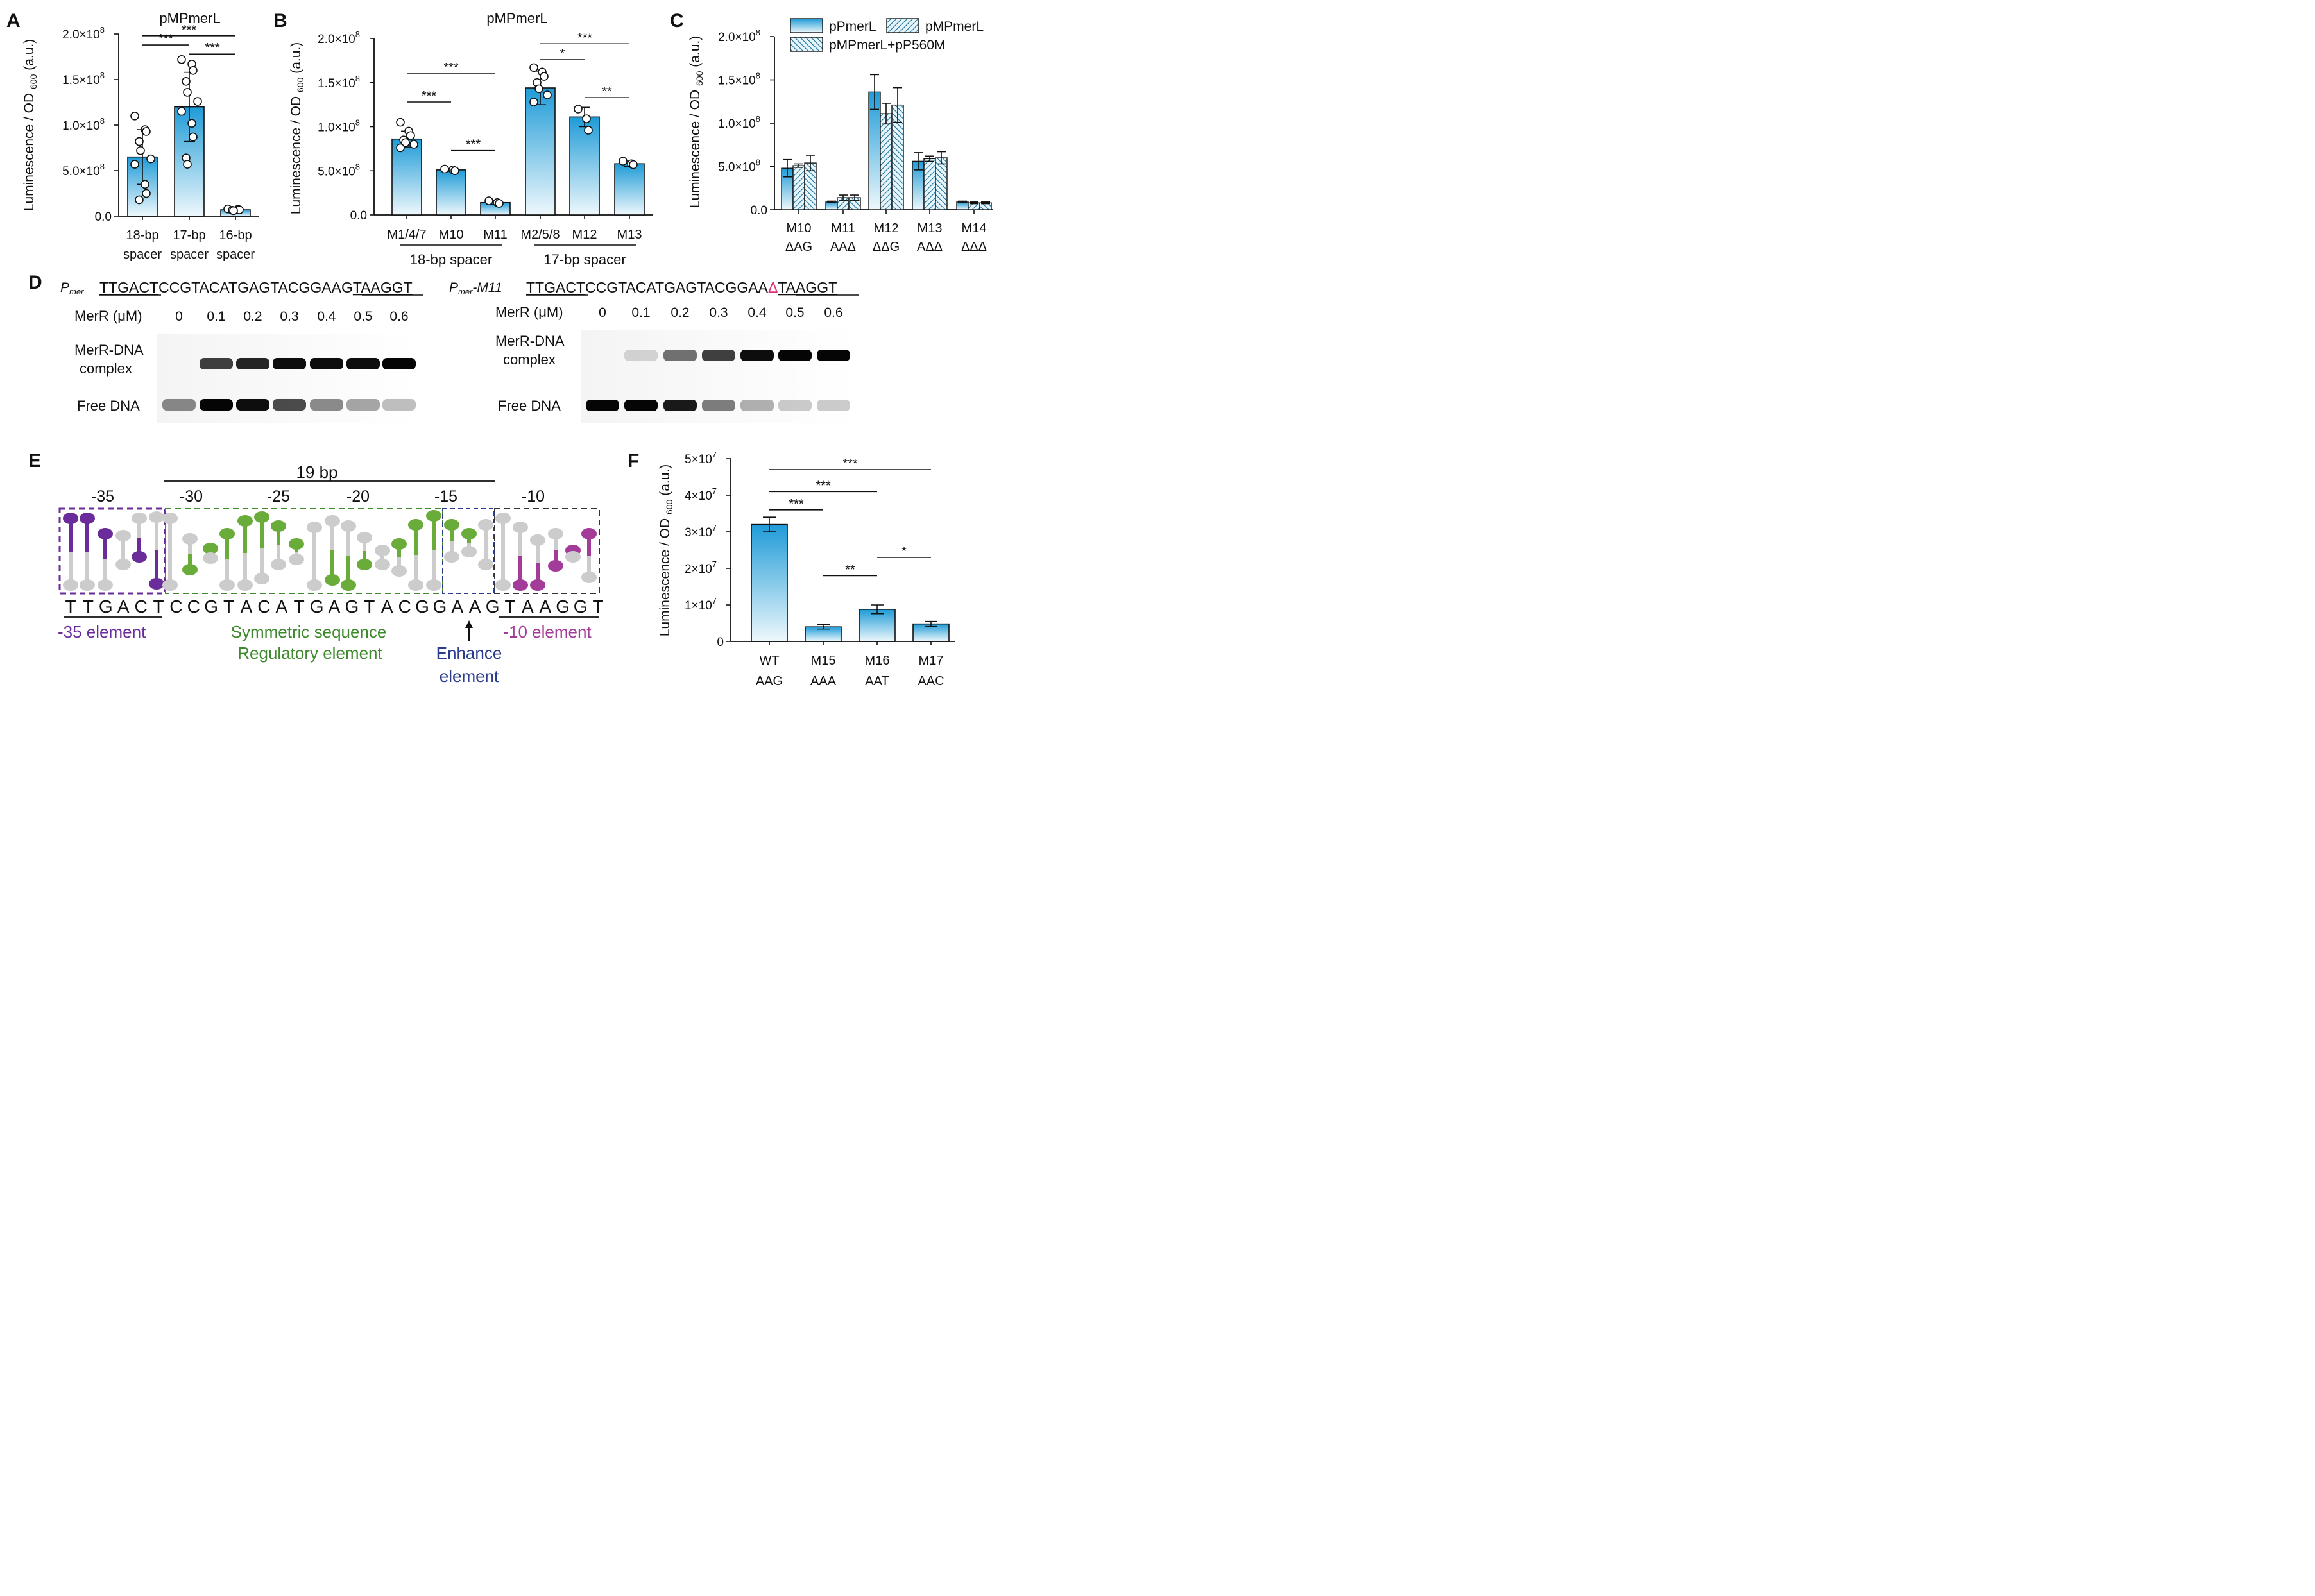 The height and width of the screenshot is (1596, 2315). What do you see at coordinates (304, 551) in the screenshot?
I see `box-symmetric` at bounding box center [304, 551].